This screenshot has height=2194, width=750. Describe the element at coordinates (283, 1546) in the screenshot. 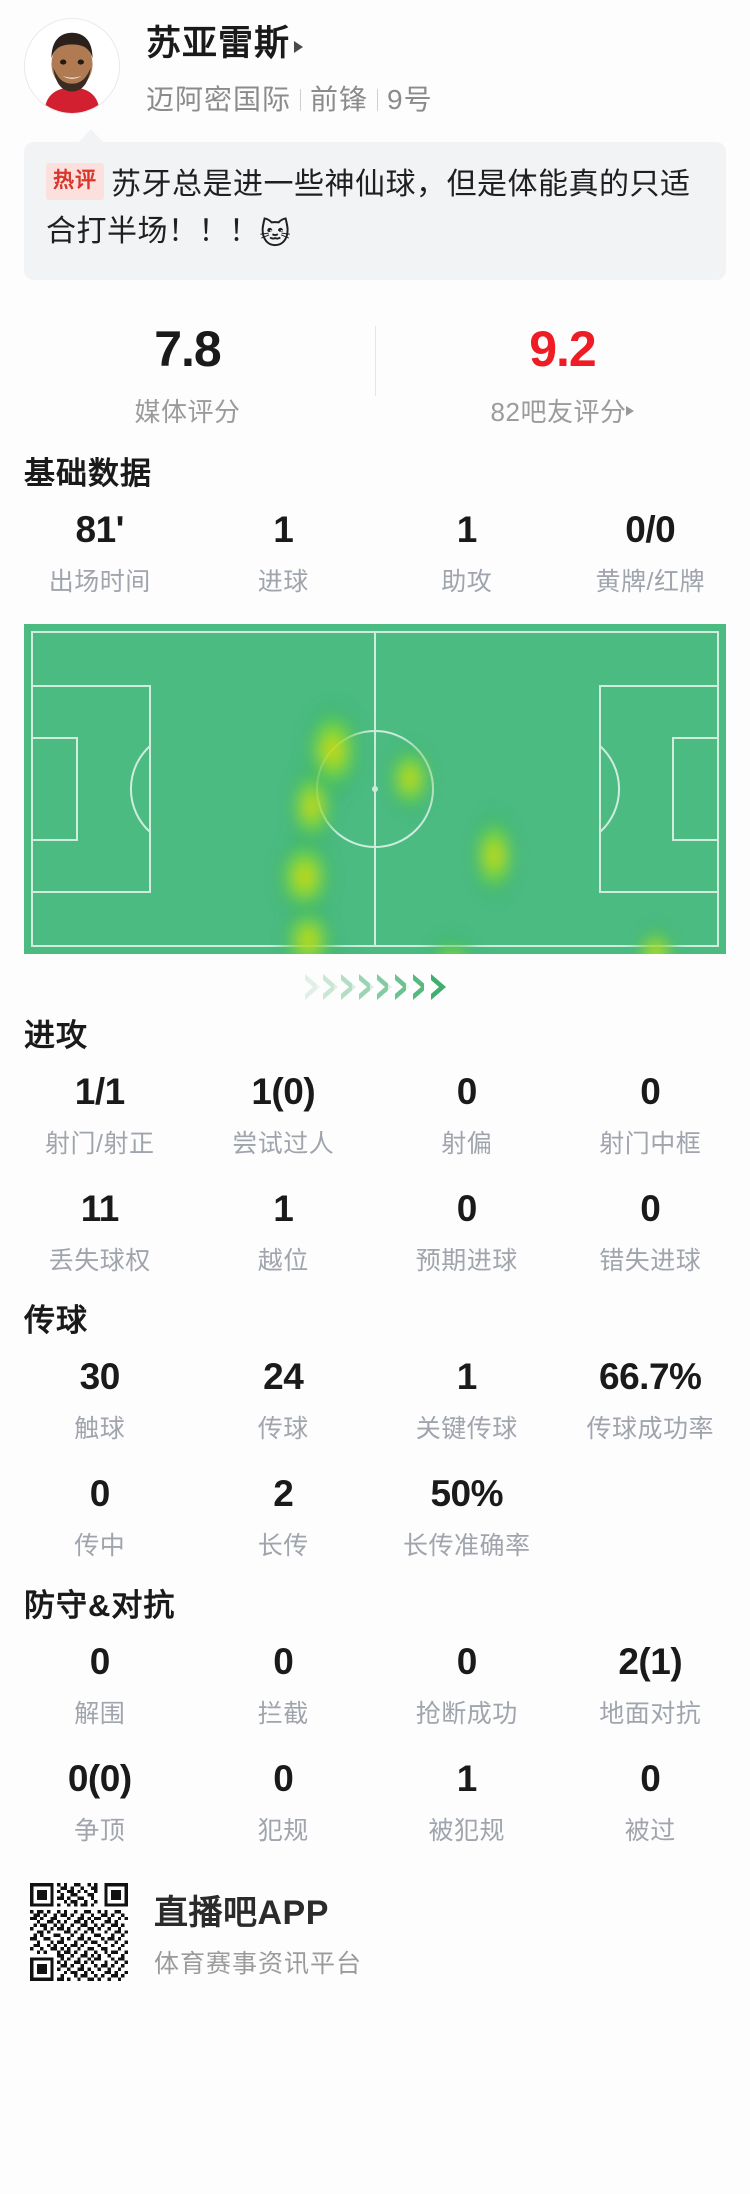

I see `stat-label: 长传` at that location.